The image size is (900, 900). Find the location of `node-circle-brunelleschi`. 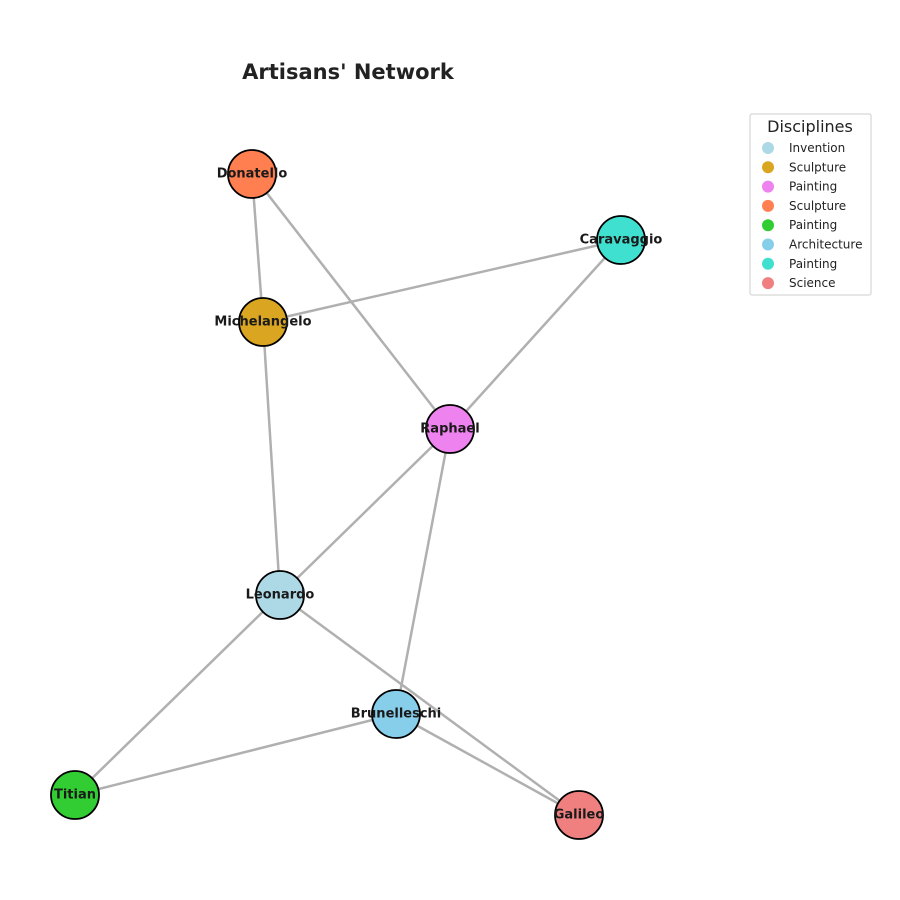

node-circle-brunelleschi is located at coordinates (396, 714).